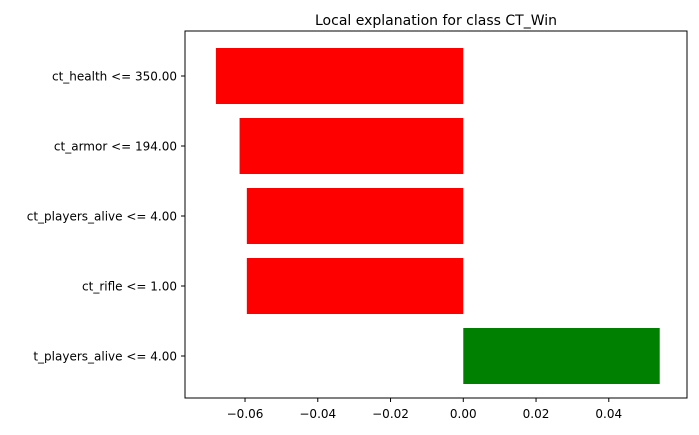  Describe the element at coordinates (436, 21) in the screenshot. I see `chart-title: Local explanation for class CT_Win` at that location.